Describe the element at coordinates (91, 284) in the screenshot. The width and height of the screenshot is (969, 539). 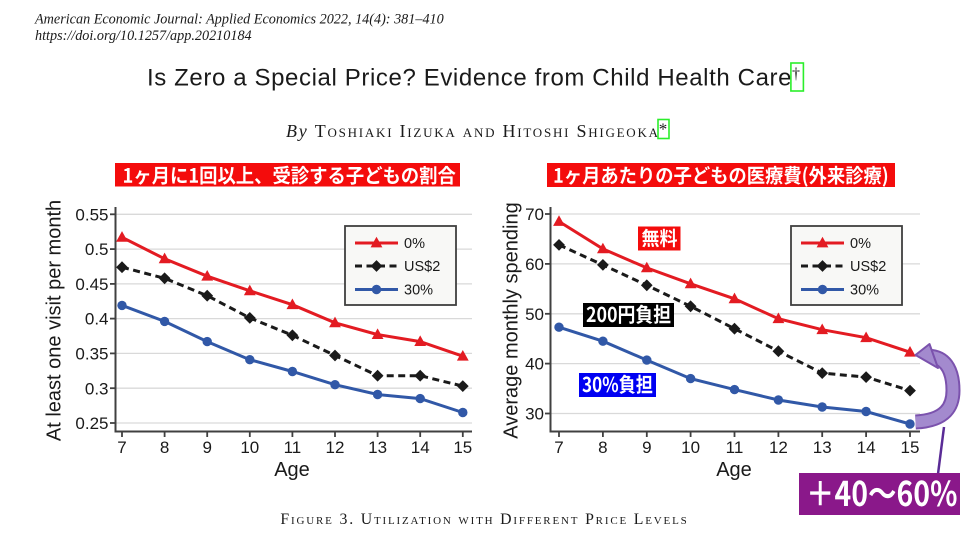
I see `svg-text: 0.45` at that location.